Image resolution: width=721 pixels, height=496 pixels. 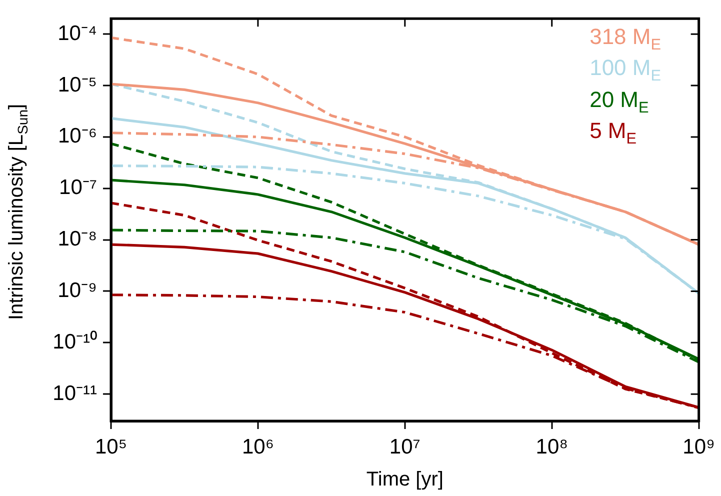 What do you see at coordinates (77, 136) in the screenshot?
I see `y-tick-label: 10⁻⁶` at bounding box center [77, 136].